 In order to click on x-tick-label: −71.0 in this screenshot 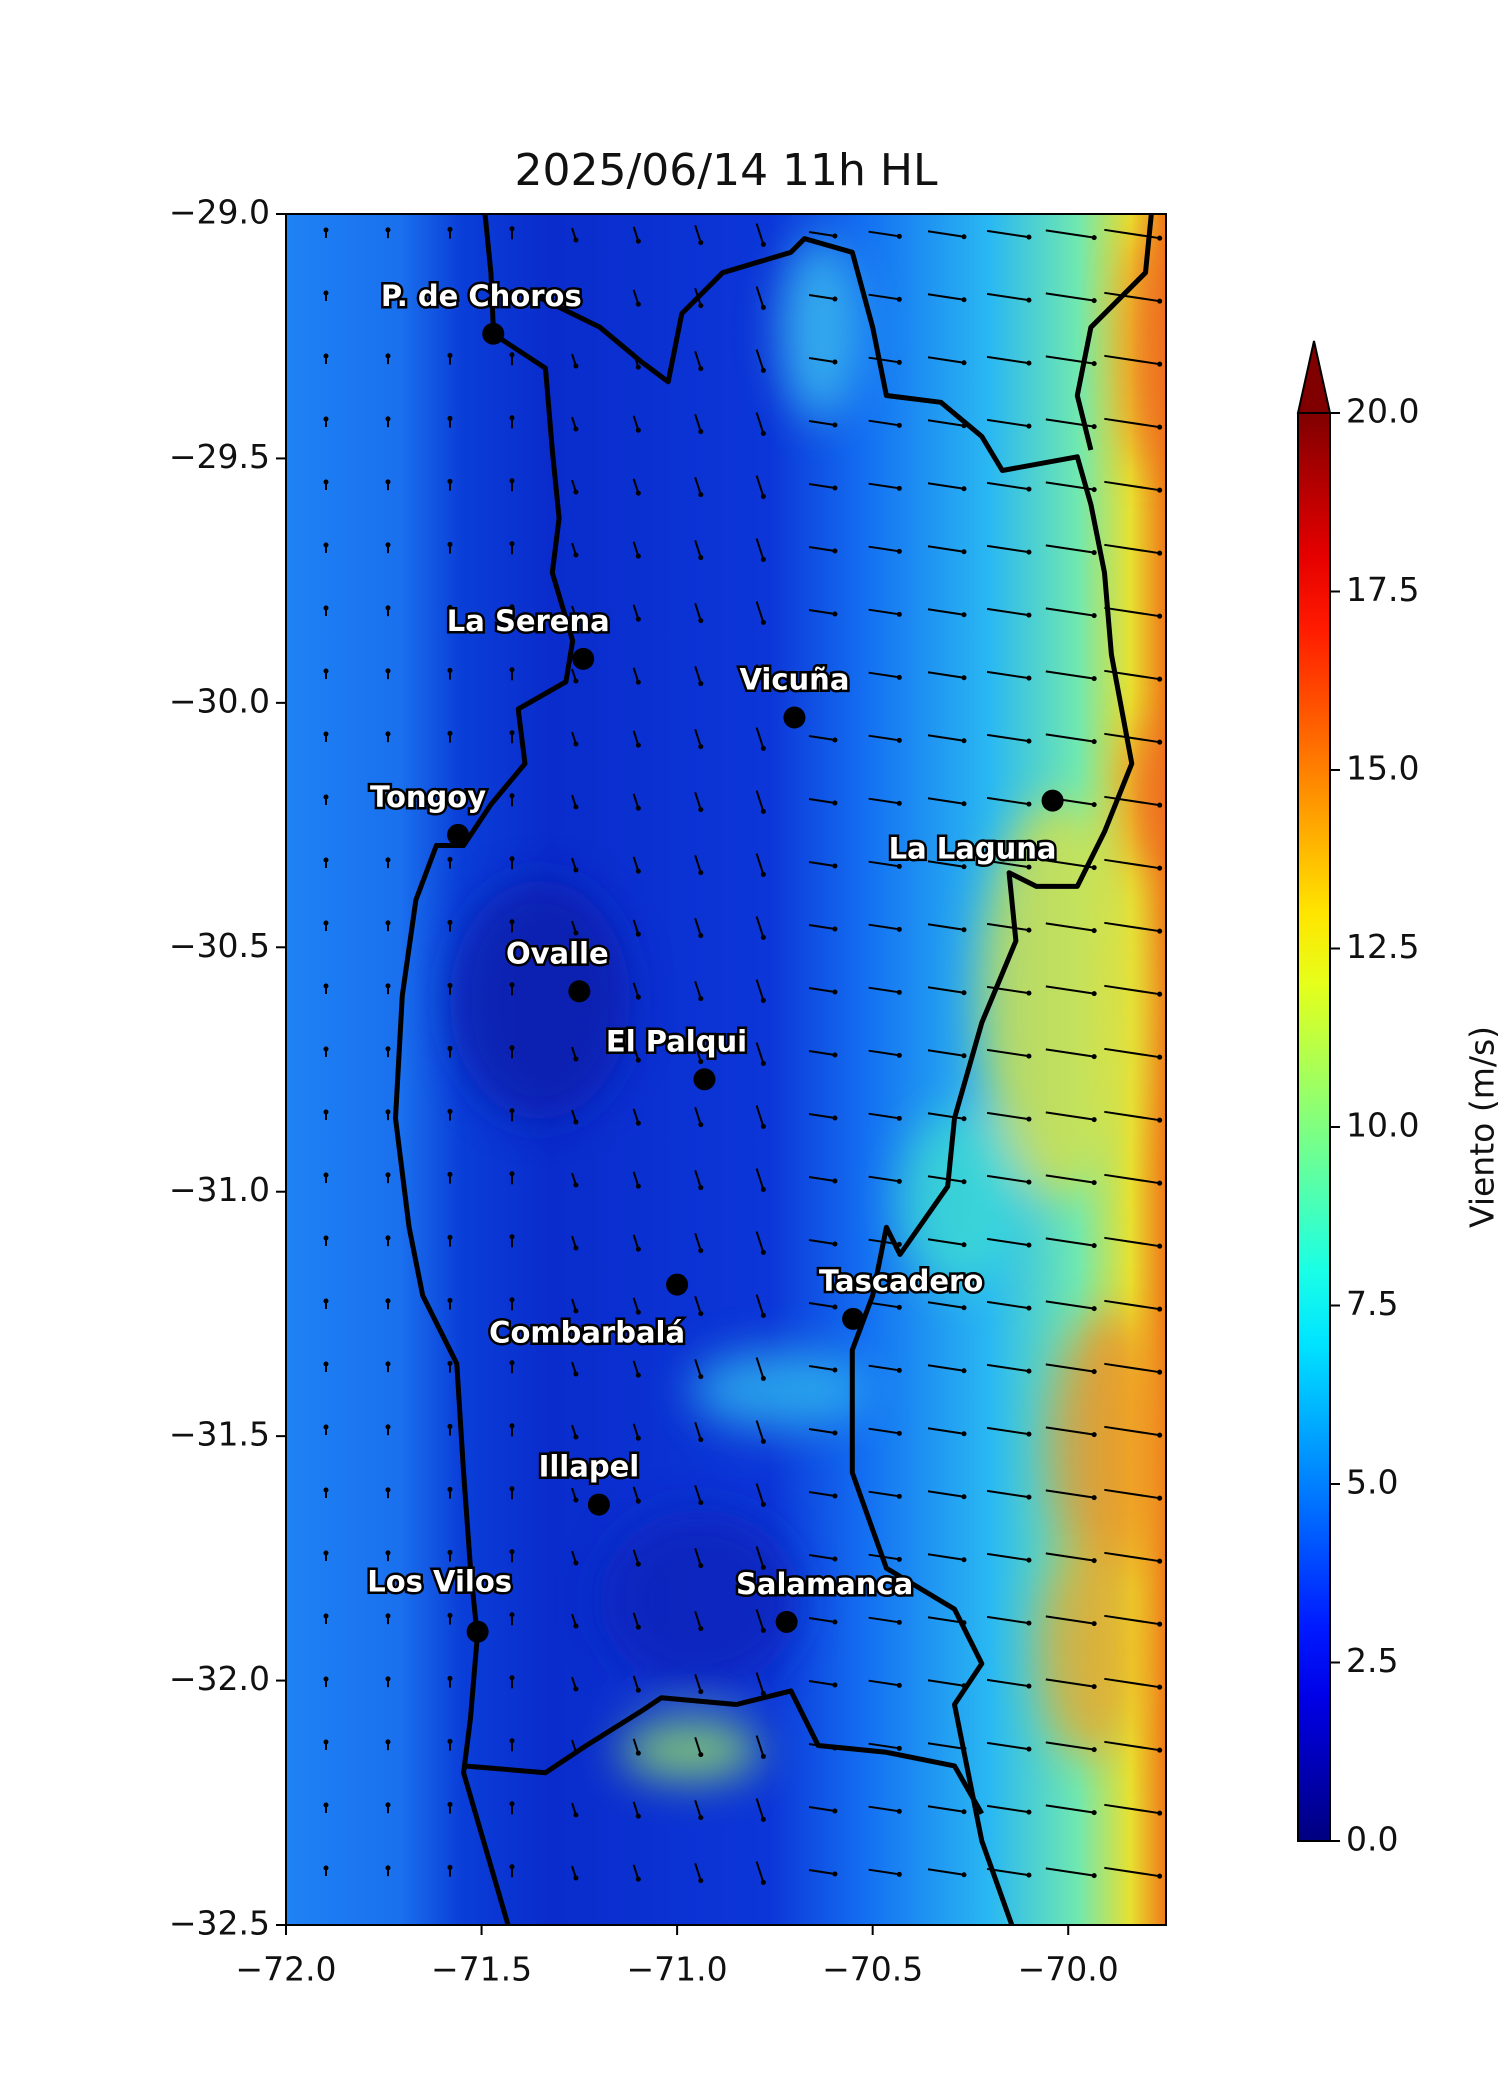, I will do `click(677, 1969)`.